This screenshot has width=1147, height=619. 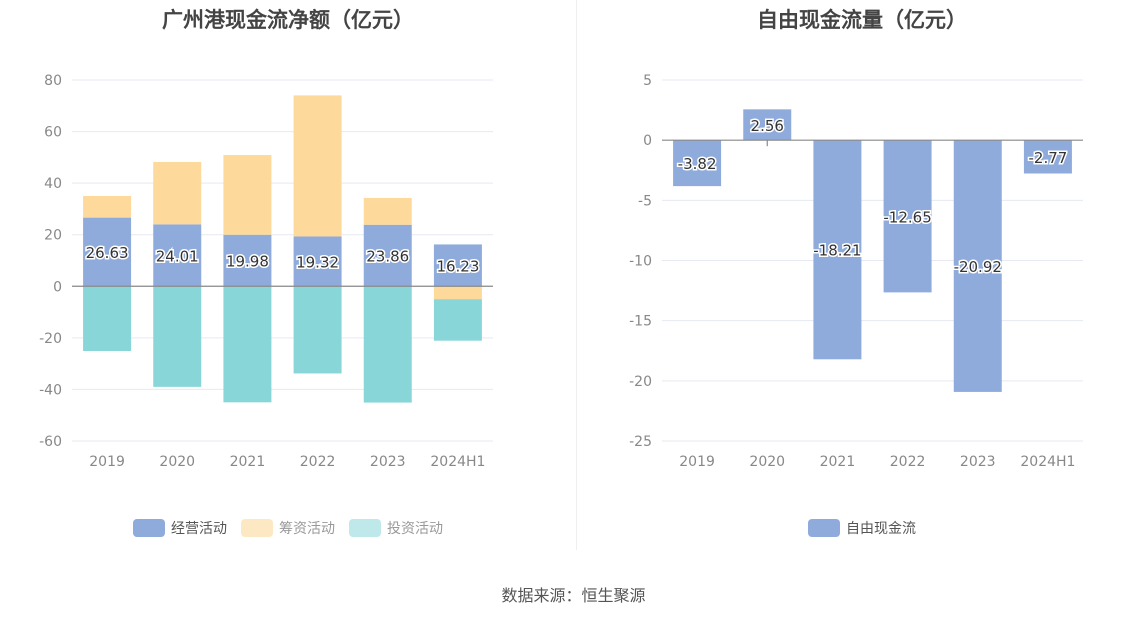 I want to click on legend-label: 自由现金流, so click(x=881, y=529).